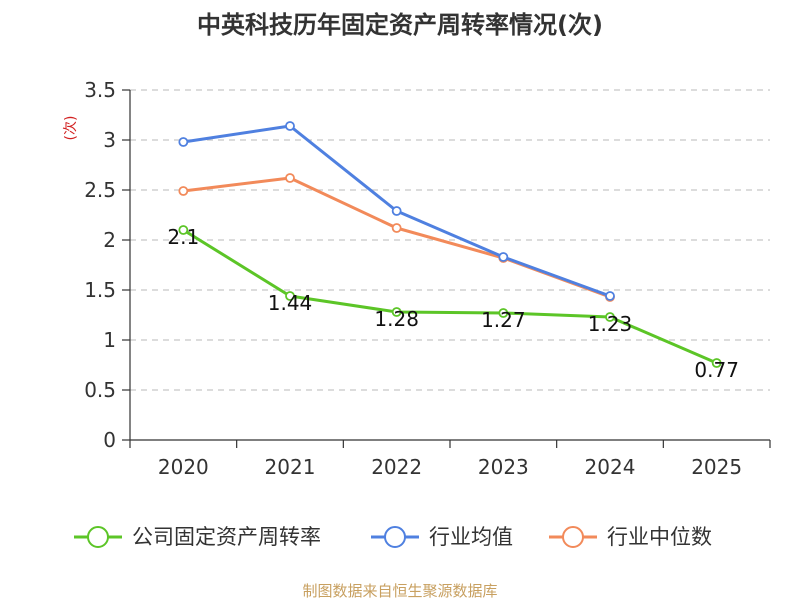 The height and width of the screenshot is (600, 800). Describe the element at coordinates (659, 537) in the screenshot. I see `legend-label: 行业中位数` at that location.